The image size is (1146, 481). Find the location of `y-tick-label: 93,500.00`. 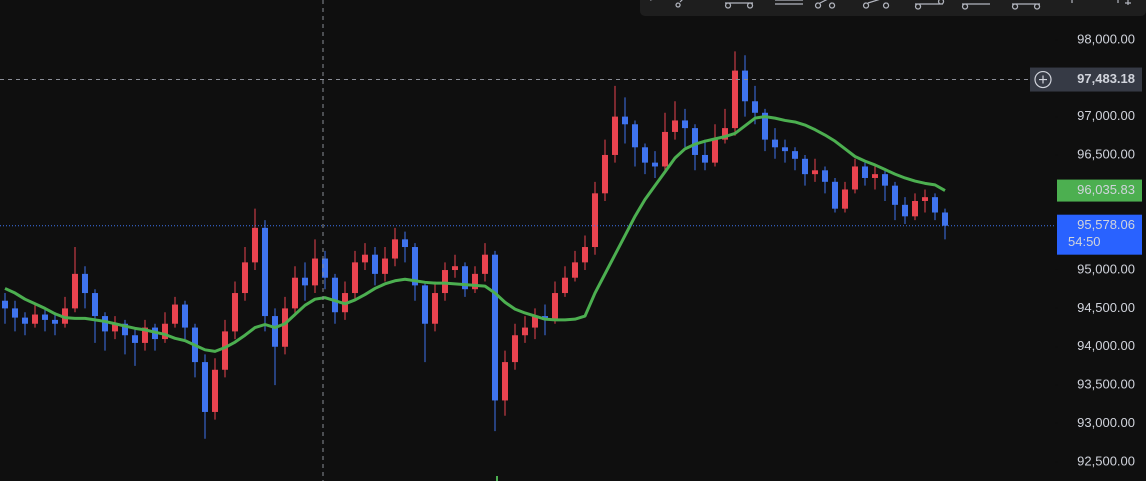

y-tick-label: 93,500.00 is located at coordinates (1106, 384).